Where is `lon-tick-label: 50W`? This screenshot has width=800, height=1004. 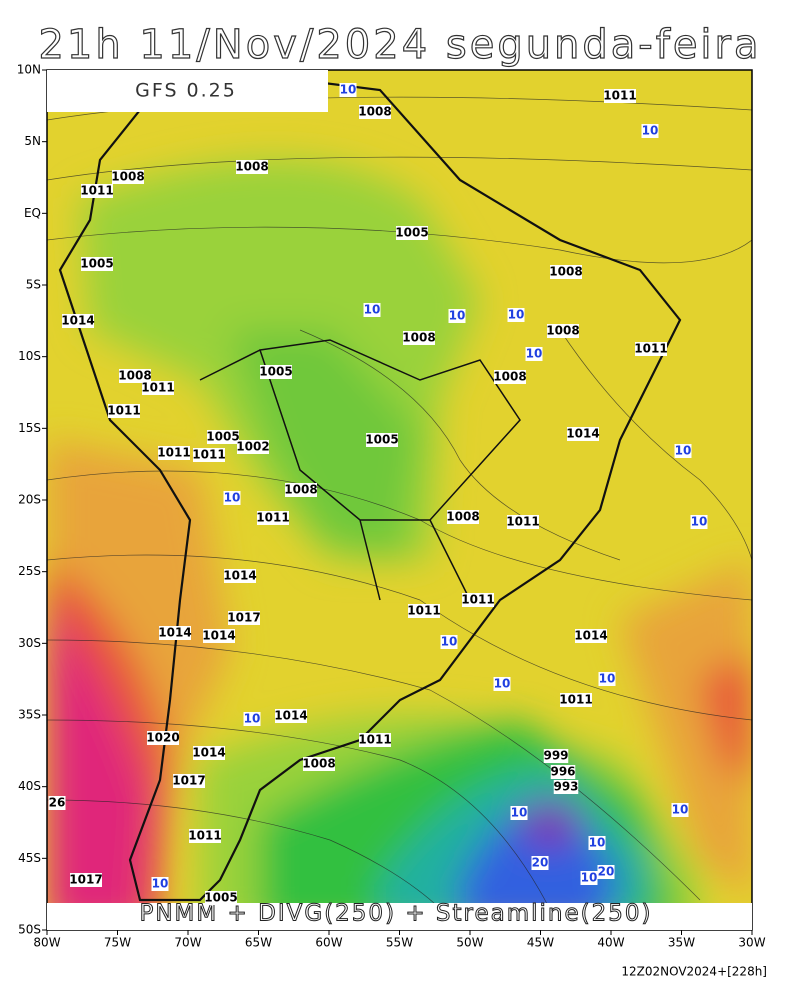 lon-tick-label: 50W is located at coordinates (469, 943).